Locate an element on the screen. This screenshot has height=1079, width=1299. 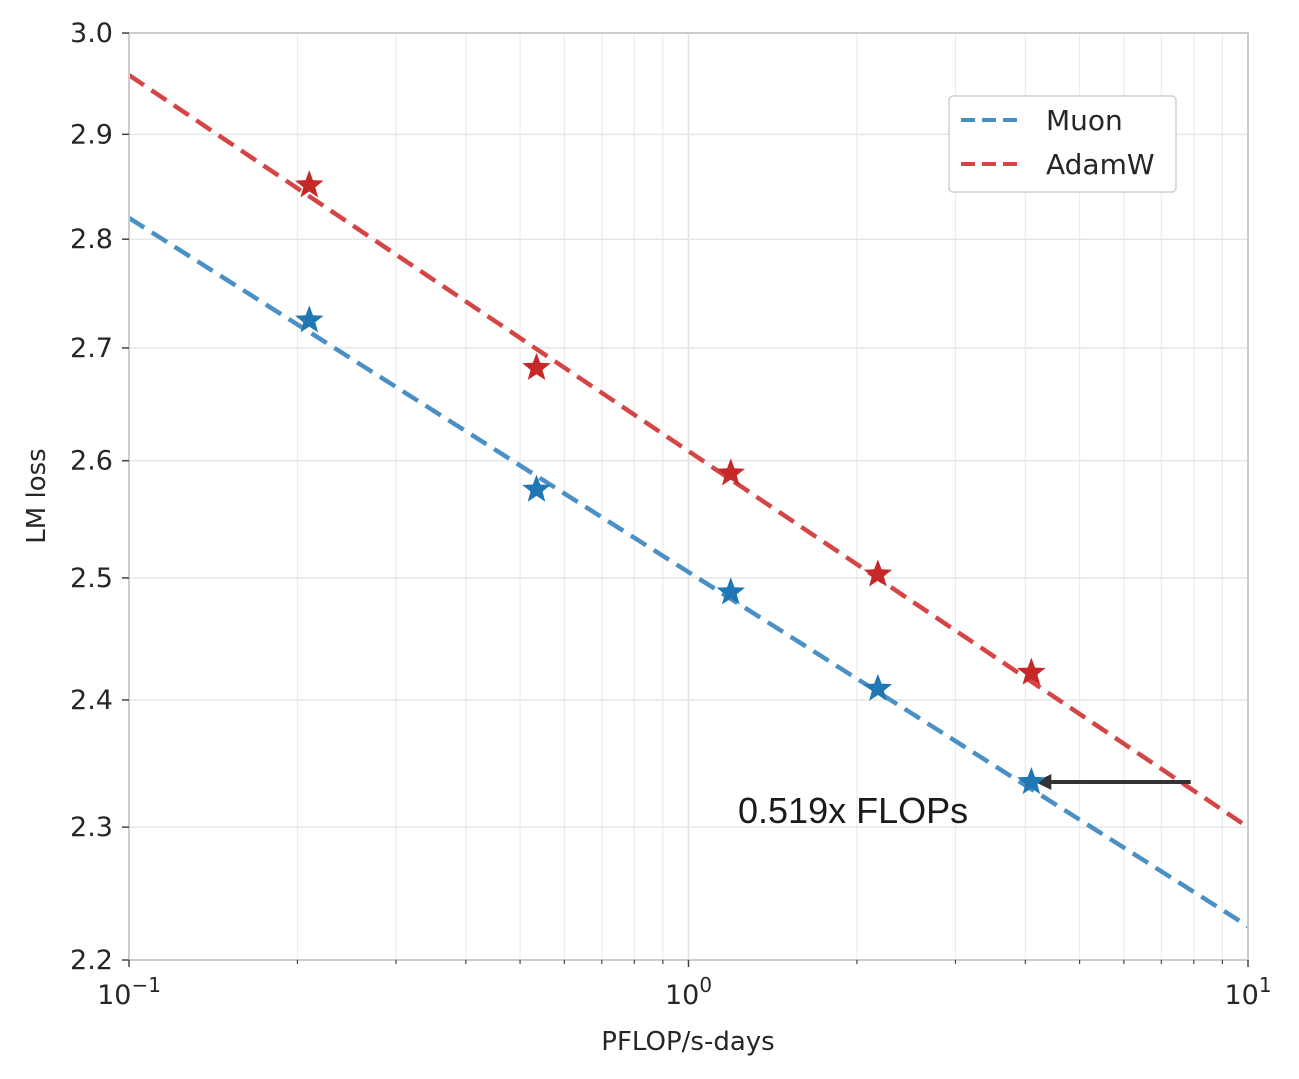
annotation-text: 0.519x FLOPs is located at coordinates (853, 810).